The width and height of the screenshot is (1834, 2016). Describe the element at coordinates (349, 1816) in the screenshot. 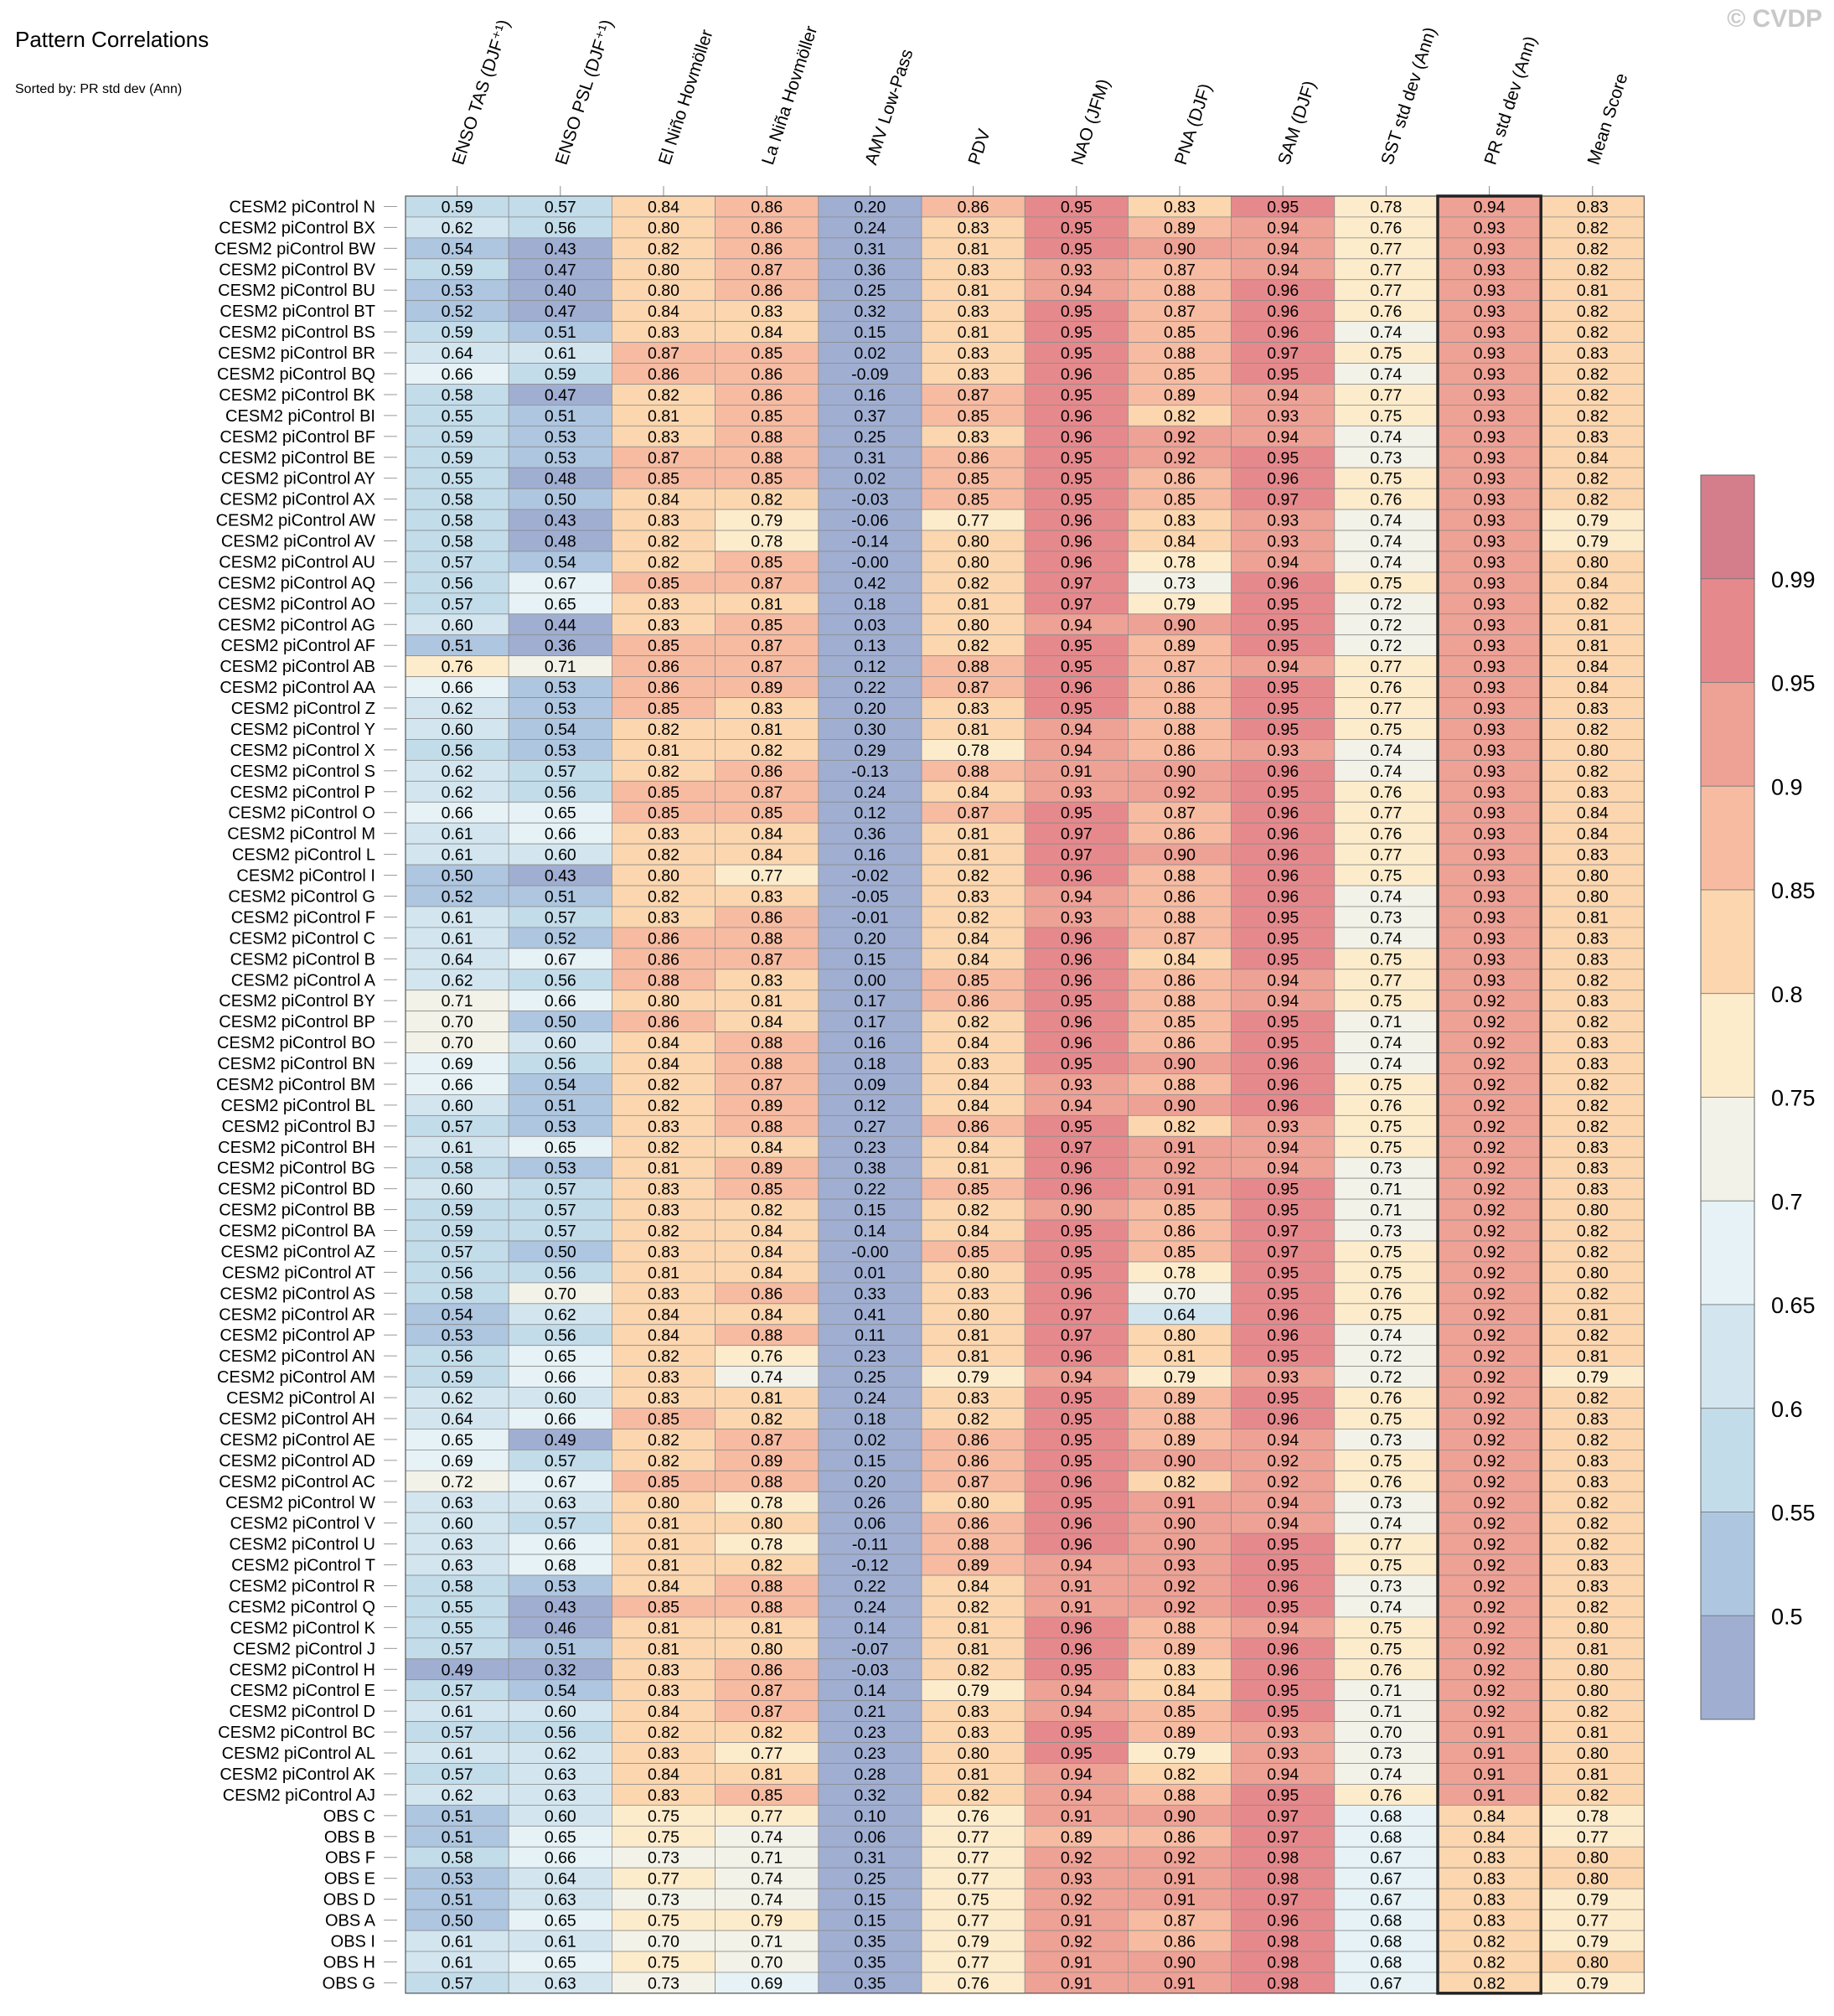

I see `row-label: OBS C` at that location.